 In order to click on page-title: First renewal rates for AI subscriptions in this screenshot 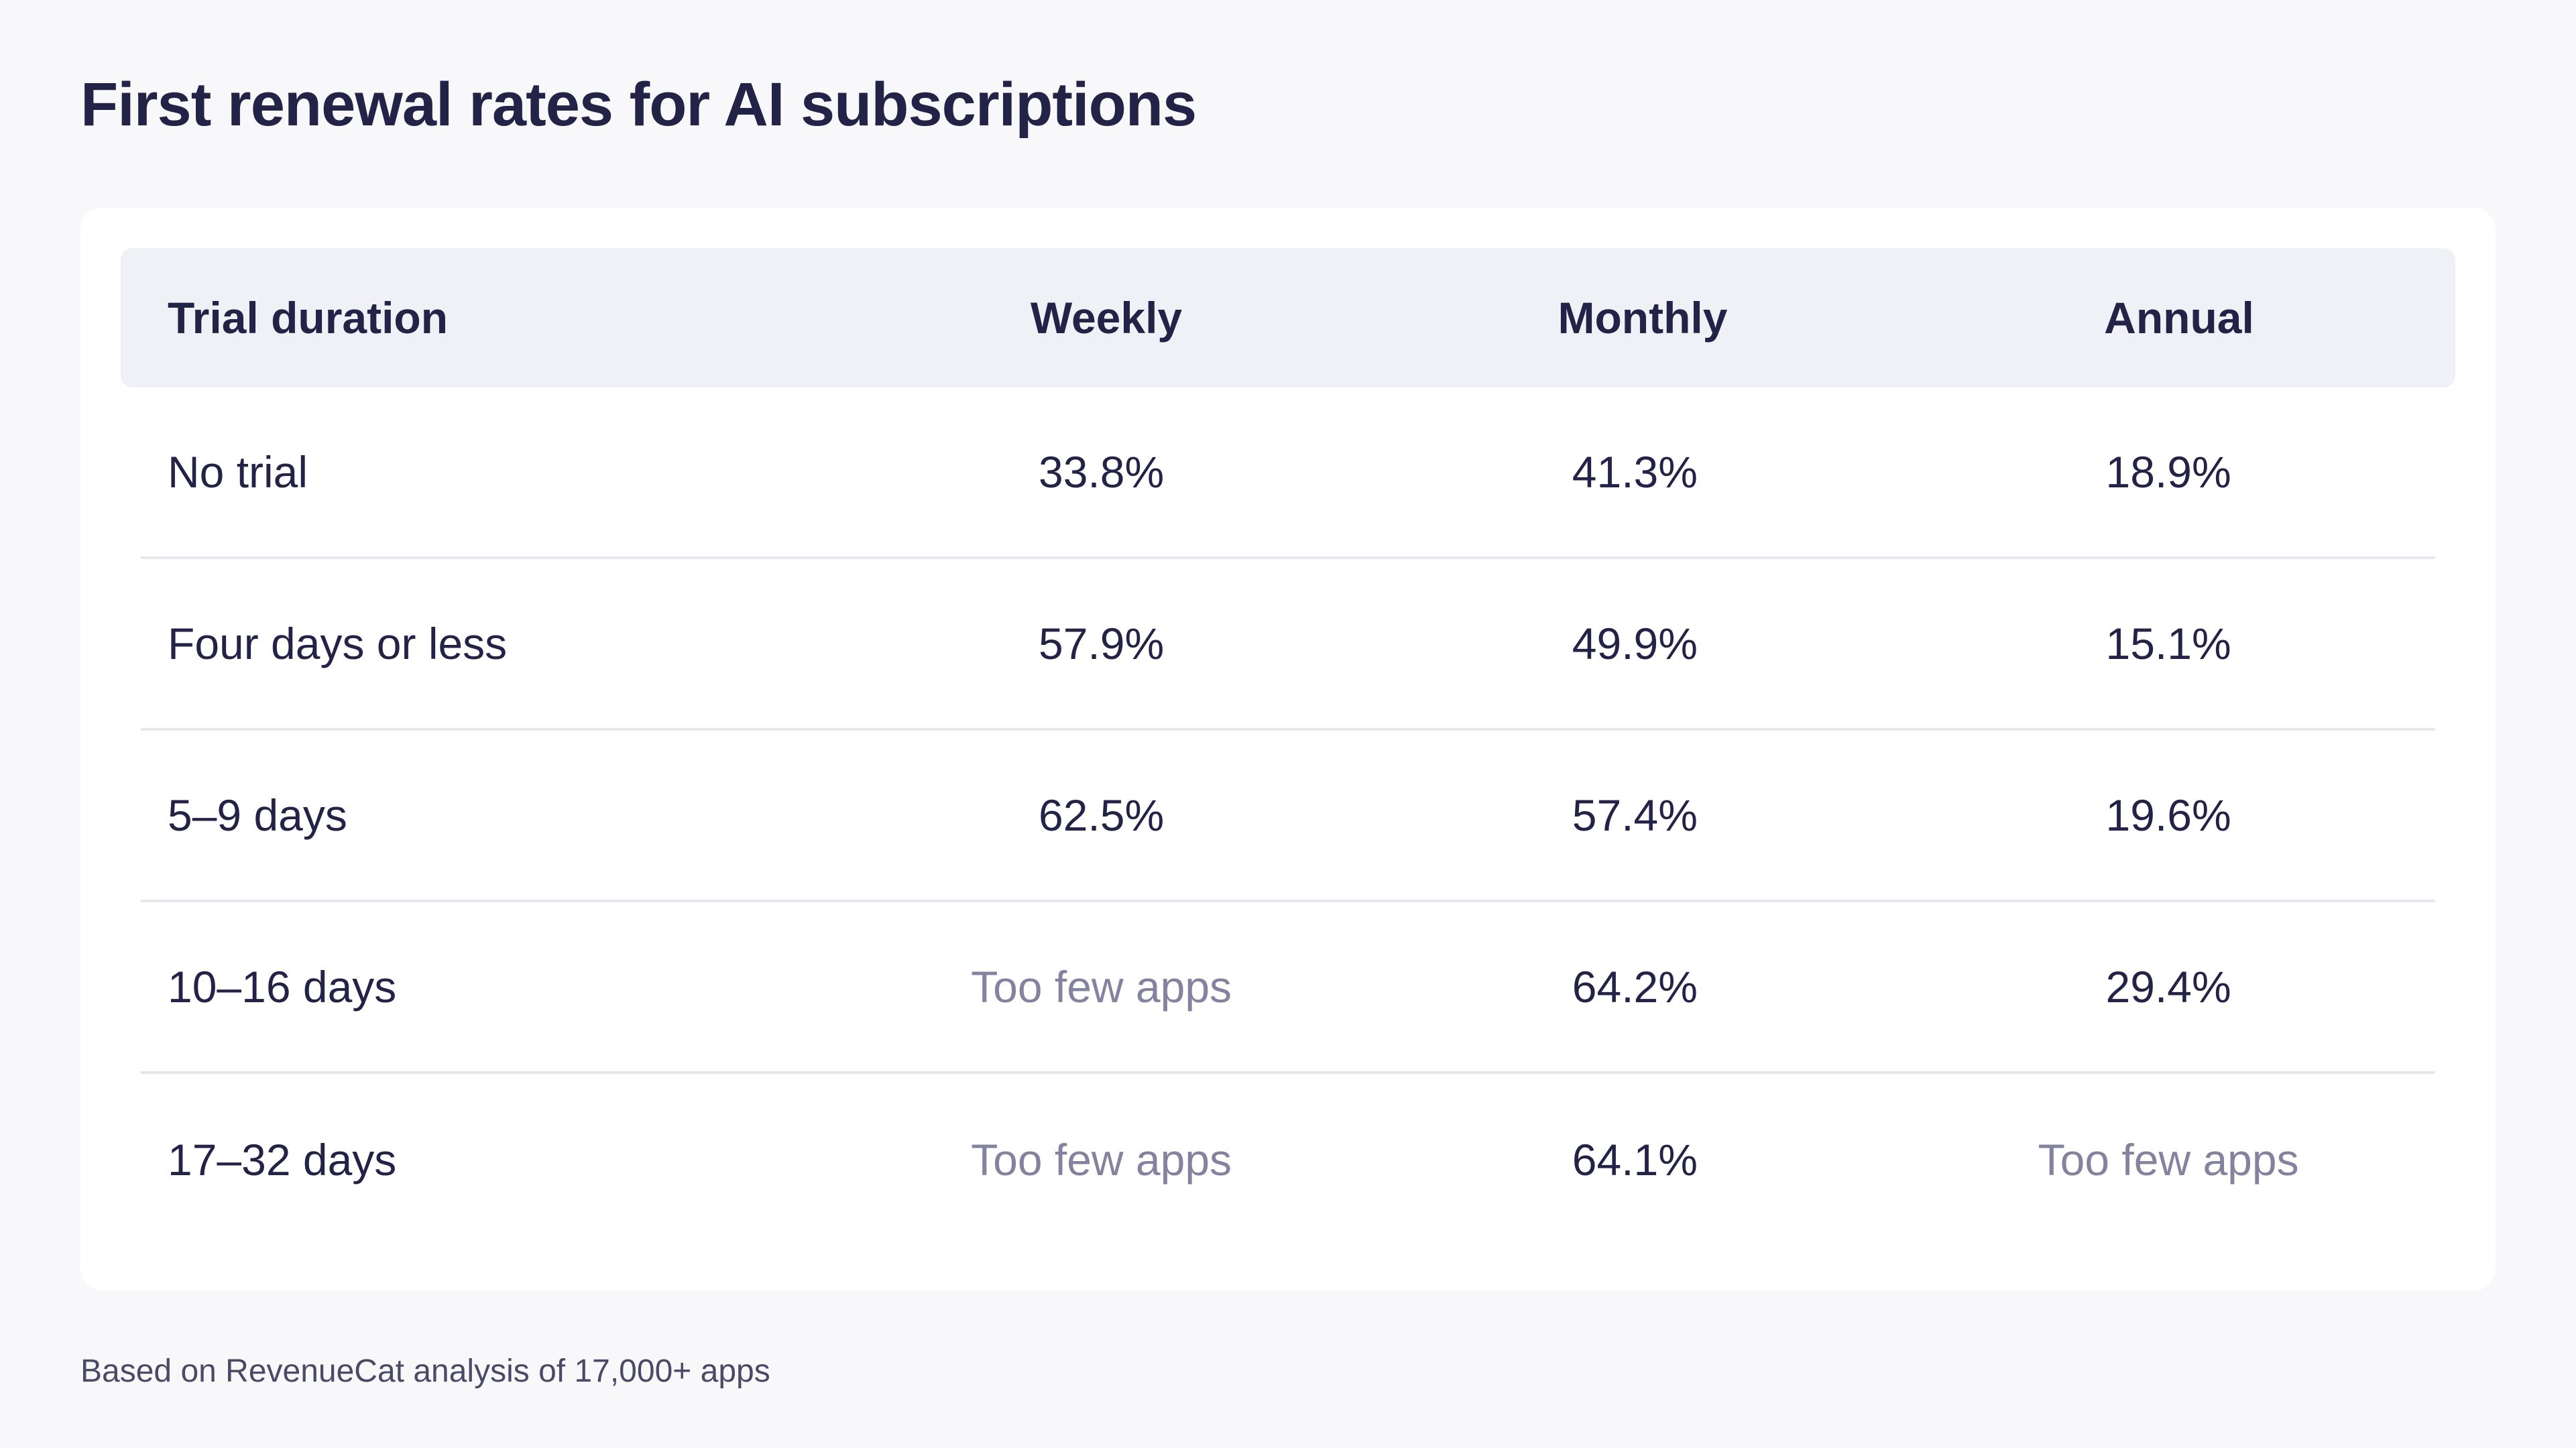, I will do `click(638, 104)`.